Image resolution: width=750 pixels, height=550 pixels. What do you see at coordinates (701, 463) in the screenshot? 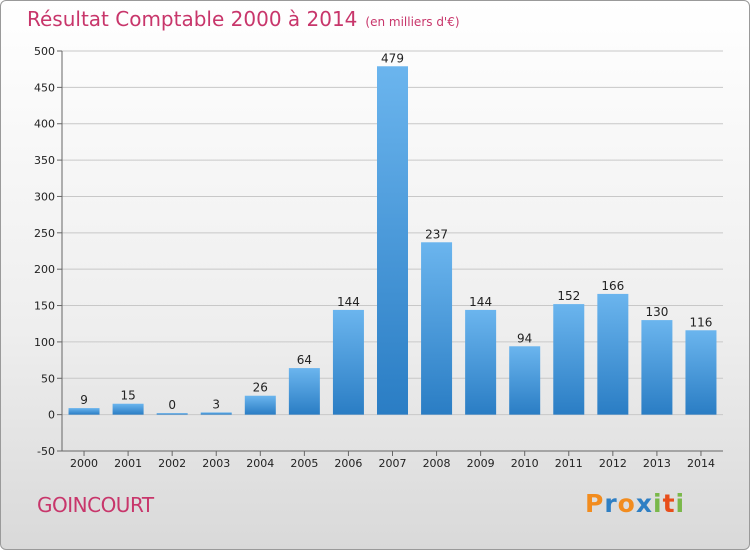
I see `x-tick-label: 2014` at bounding box center [701, 463].